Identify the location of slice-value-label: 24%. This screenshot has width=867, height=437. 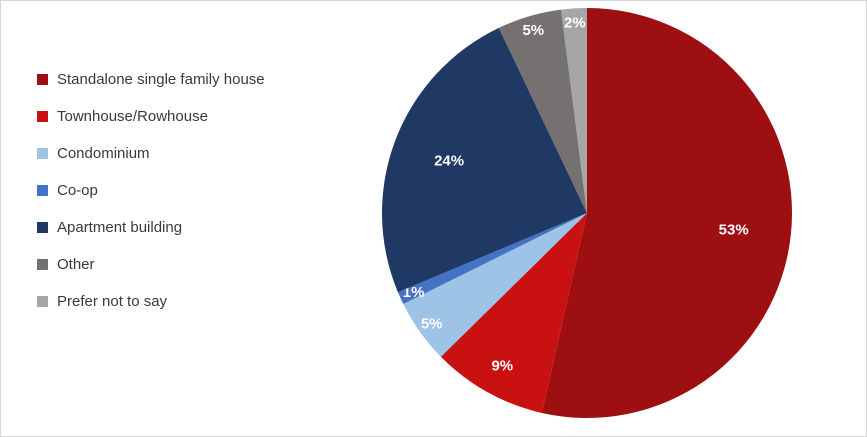
(449, 160).